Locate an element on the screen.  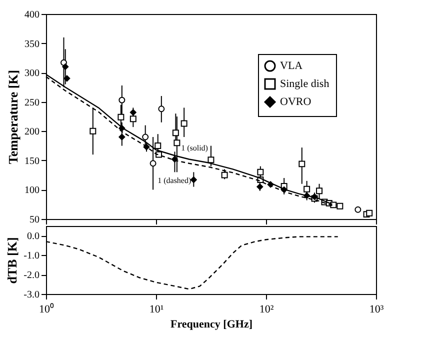
x-tick-label: 10¹ is located at coordinates (156, 310).